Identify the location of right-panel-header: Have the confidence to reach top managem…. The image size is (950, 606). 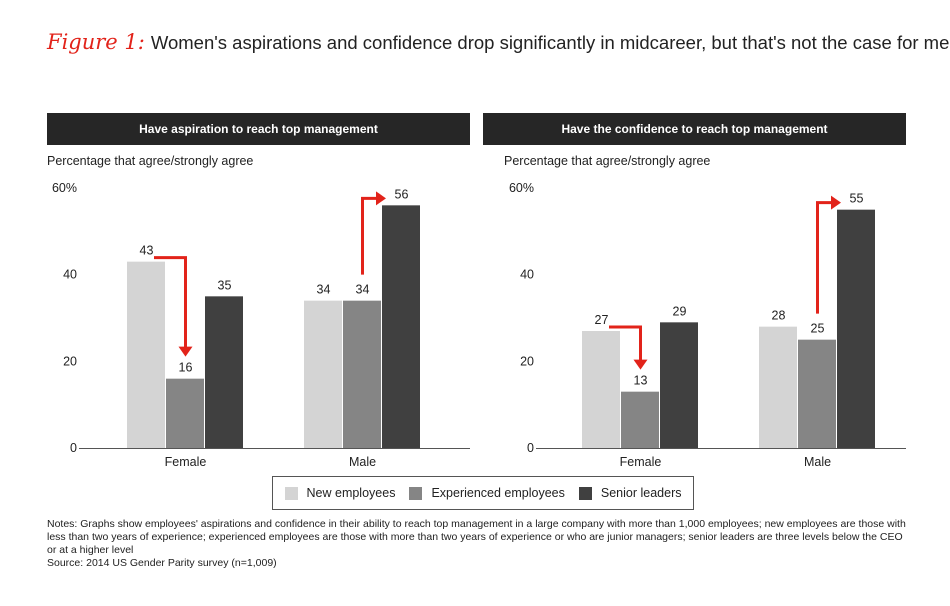
(694, 129).